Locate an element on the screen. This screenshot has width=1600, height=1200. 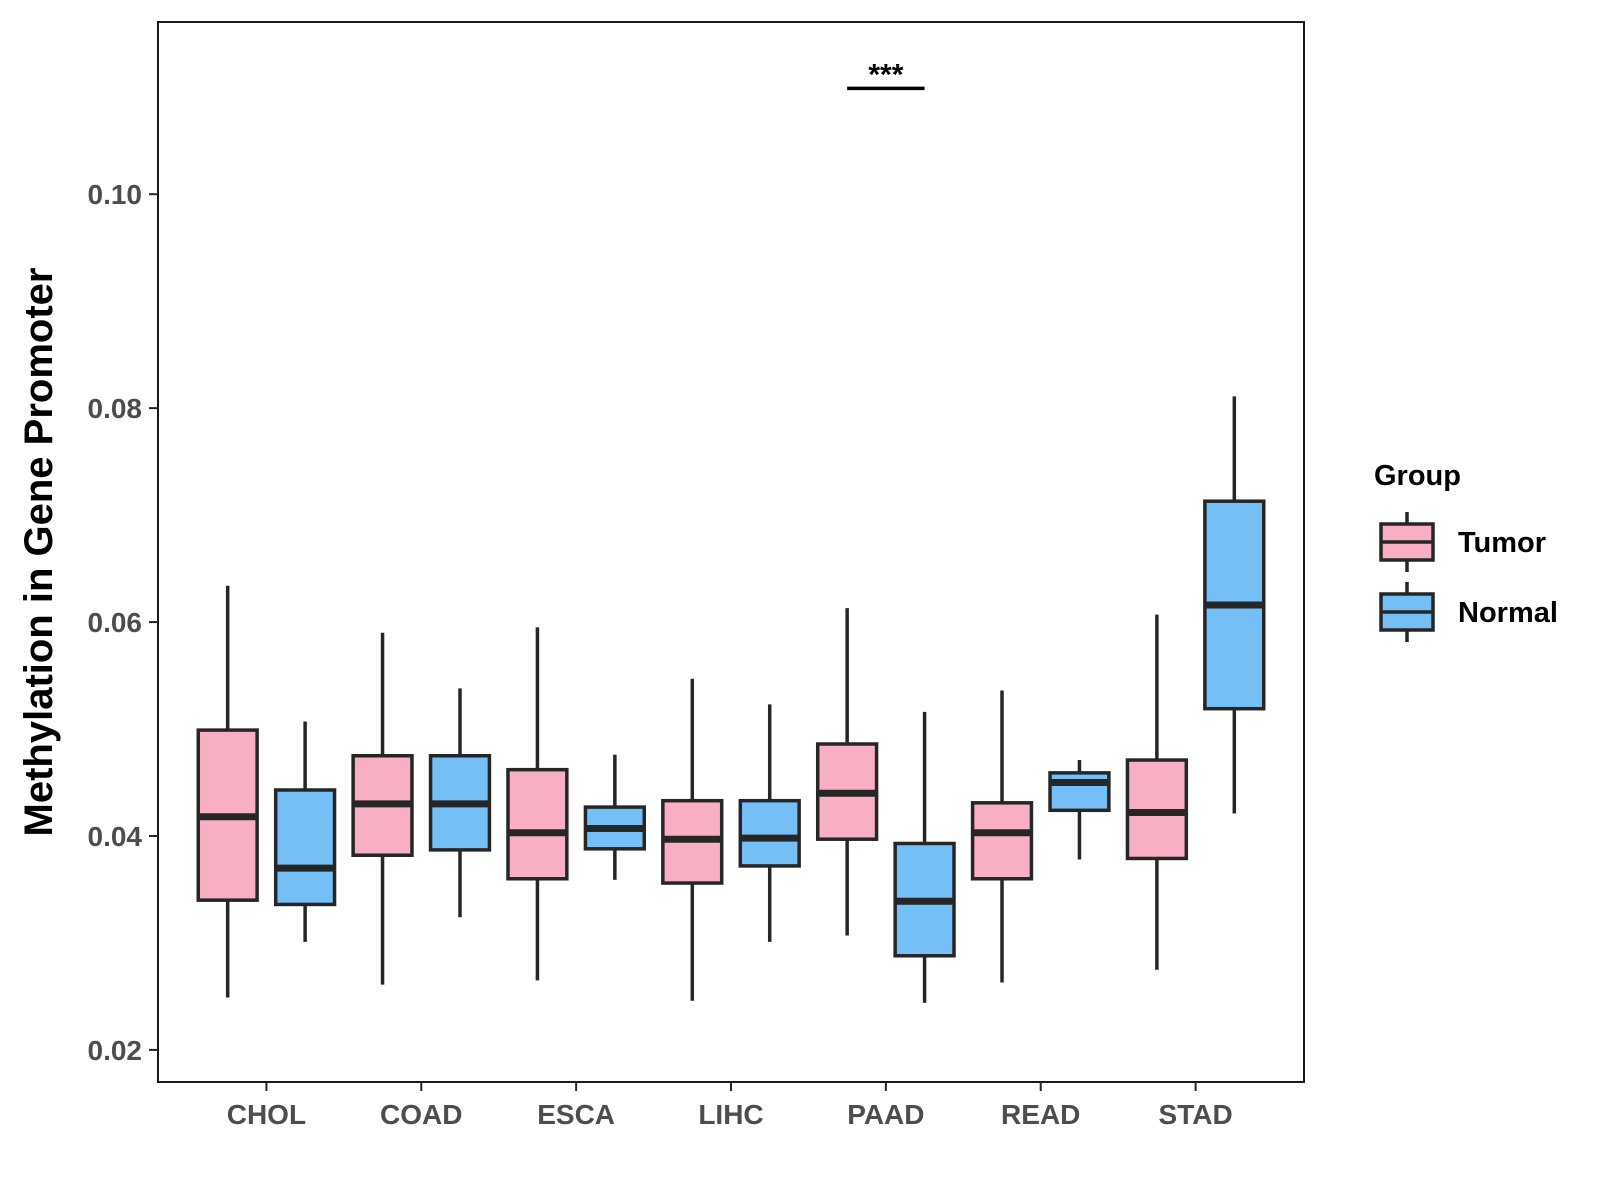
box-tumor-paad is located at coordinates (847, 772).